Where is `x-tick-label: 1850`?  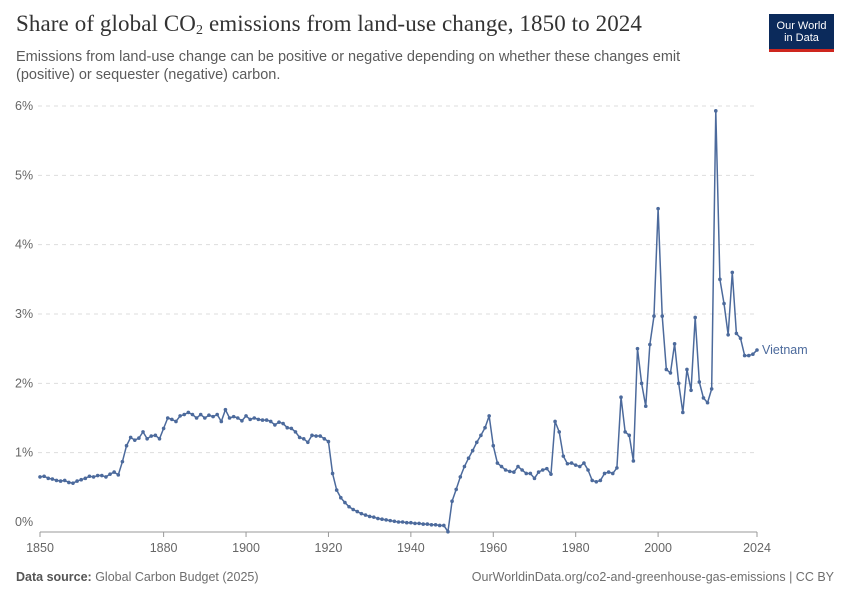
x-tick-label: 1850 is located at coordinates (40, 548).